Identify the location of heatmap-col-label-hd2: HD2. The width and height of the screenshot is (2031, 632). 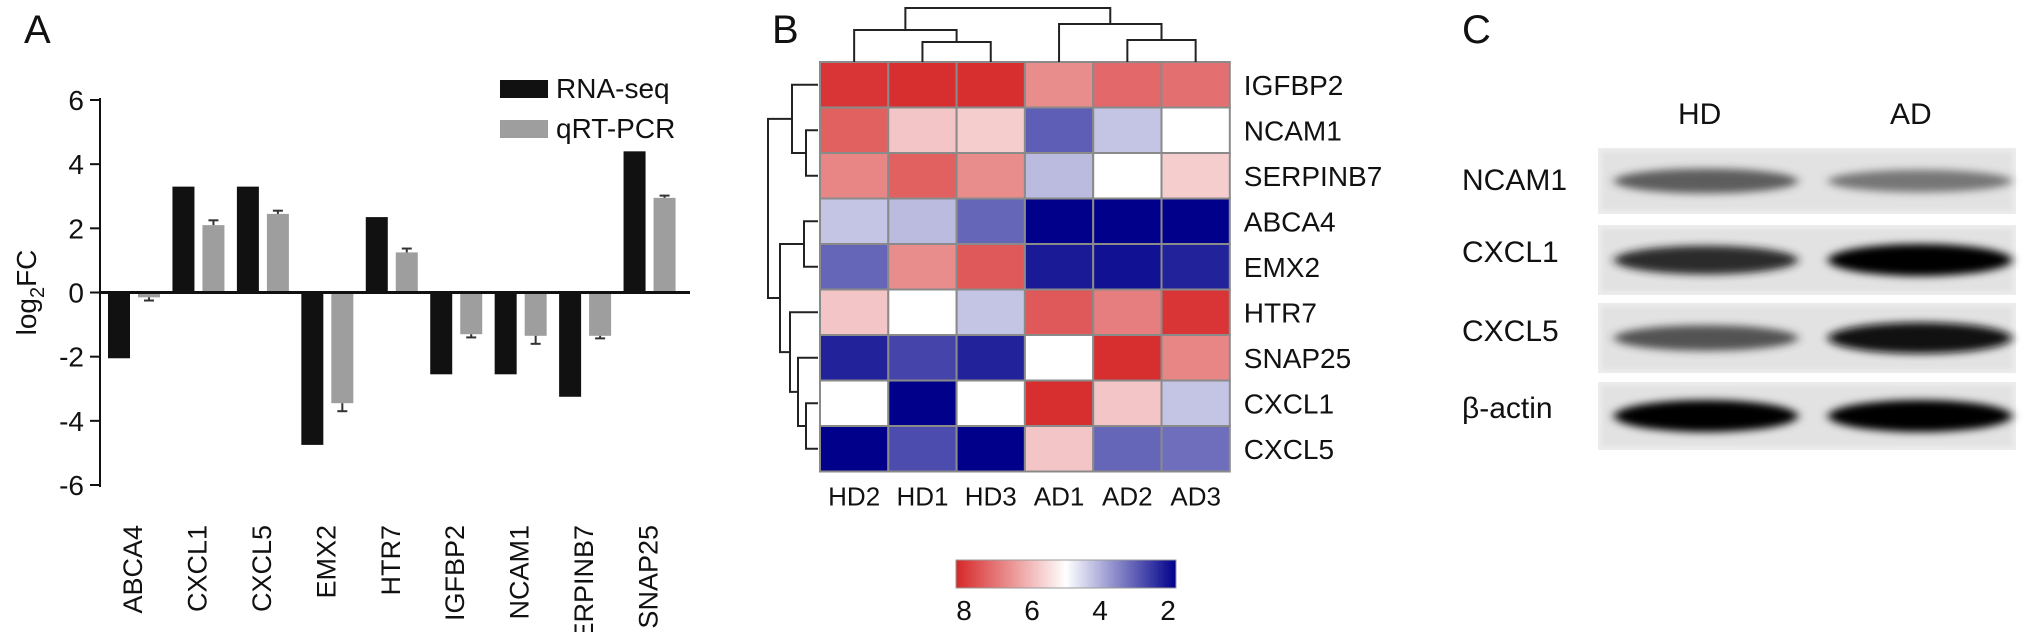
(854, 497).